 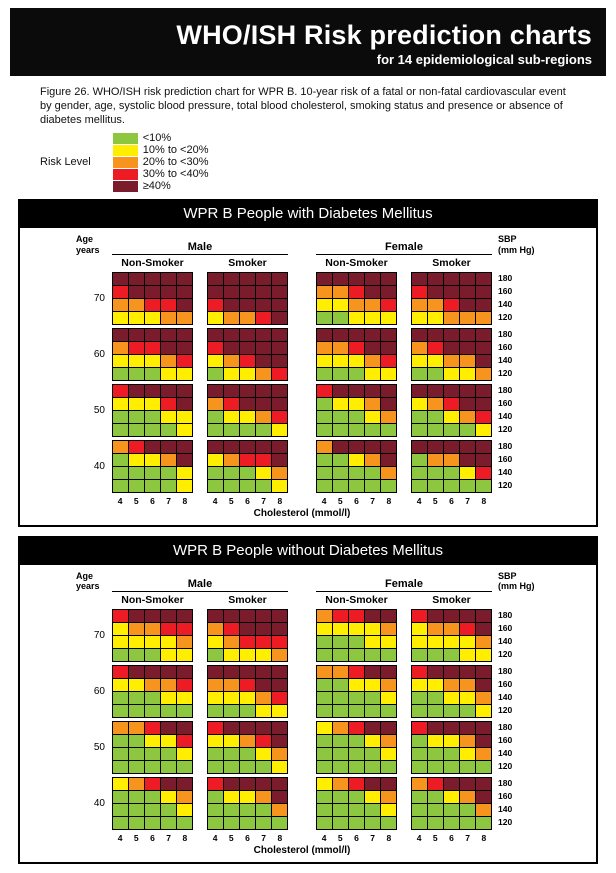 What do you see at coordinates (384, 35) in the screenshot?
I see `page-title: WHO/ISH Risk prediction charts` at bounding box center [384, 35].